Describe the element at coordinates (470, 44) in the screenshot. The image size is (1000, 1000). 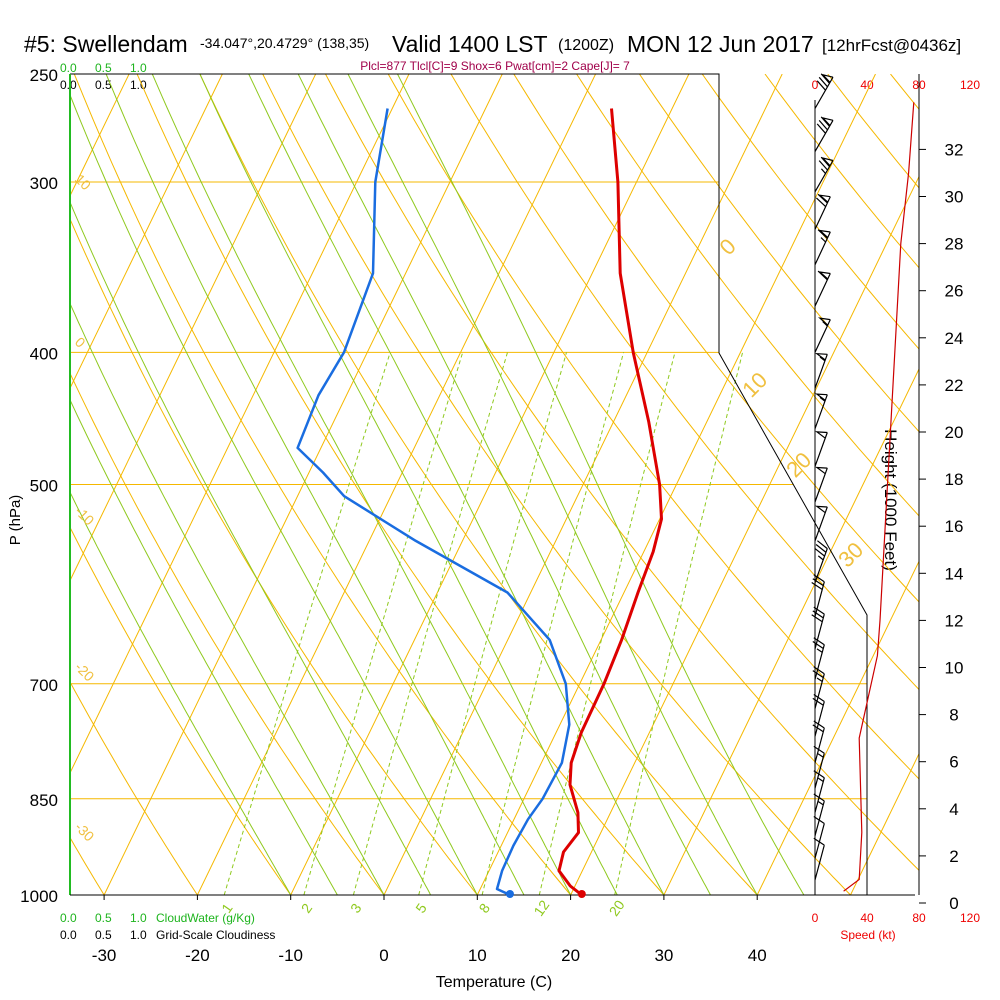
I see `valid-time: Valid 1400 LST` at that location.